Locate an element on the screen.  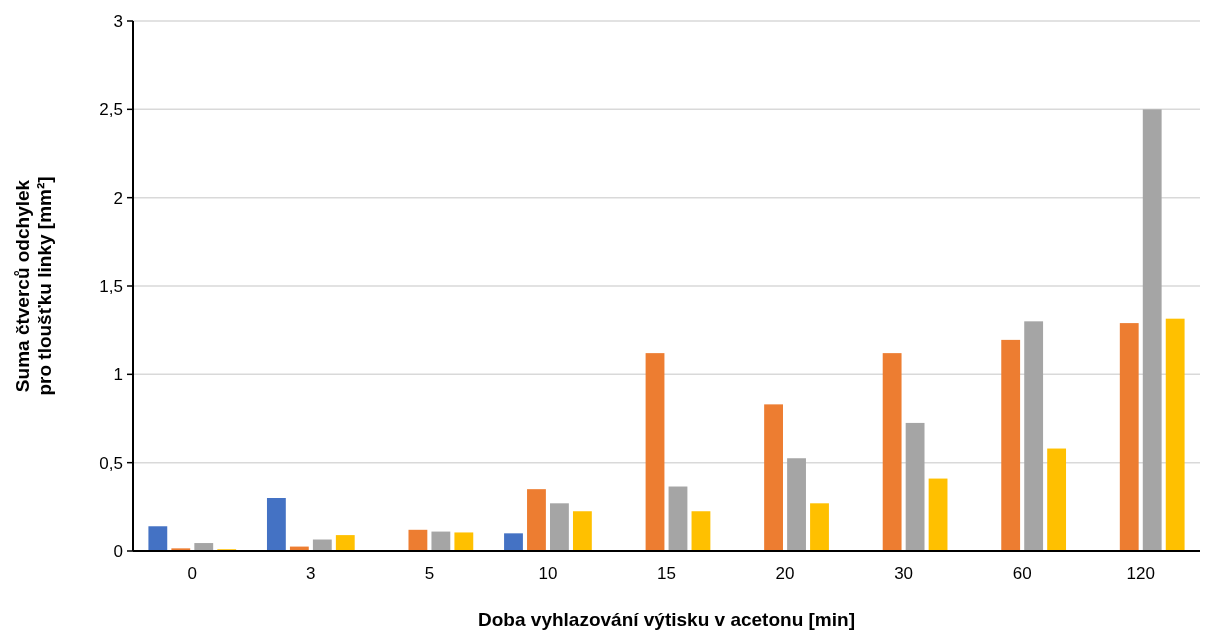
x-tick-label: 0 is located at coordinates (192, 573).